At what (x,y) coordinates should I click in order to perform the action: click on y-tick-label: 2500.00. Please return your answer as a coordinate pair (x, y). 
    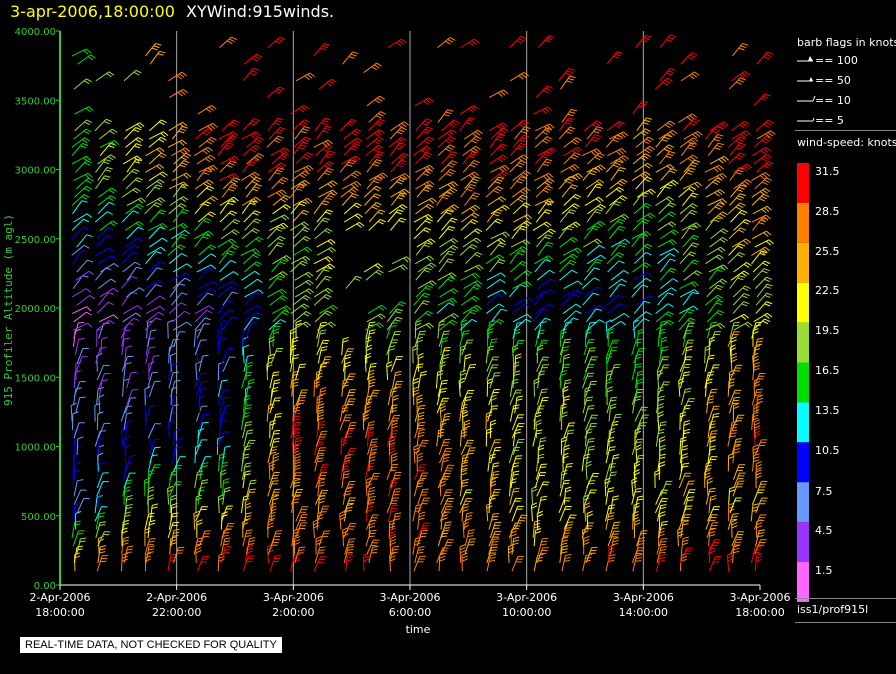
    Looking at the image, I should click on (35, 240).